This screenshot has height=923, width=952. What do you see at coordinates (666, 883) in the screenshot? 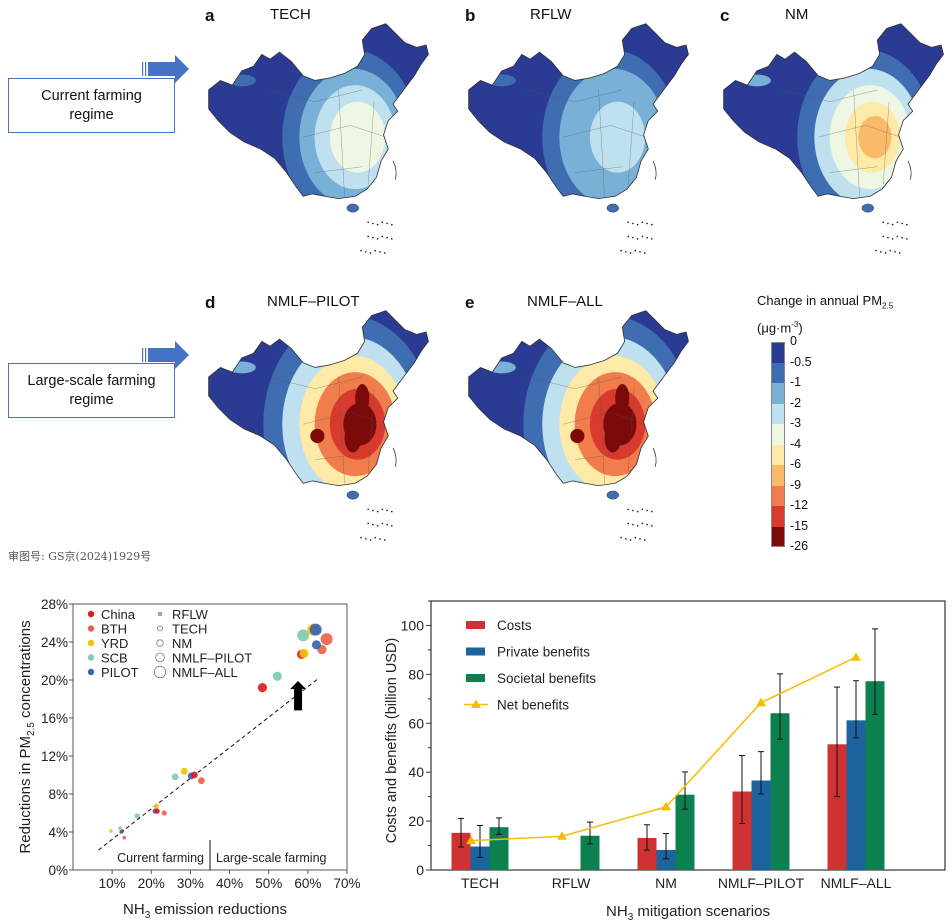
I see `x-tick-label: NM` at bounding box center [666, 883].